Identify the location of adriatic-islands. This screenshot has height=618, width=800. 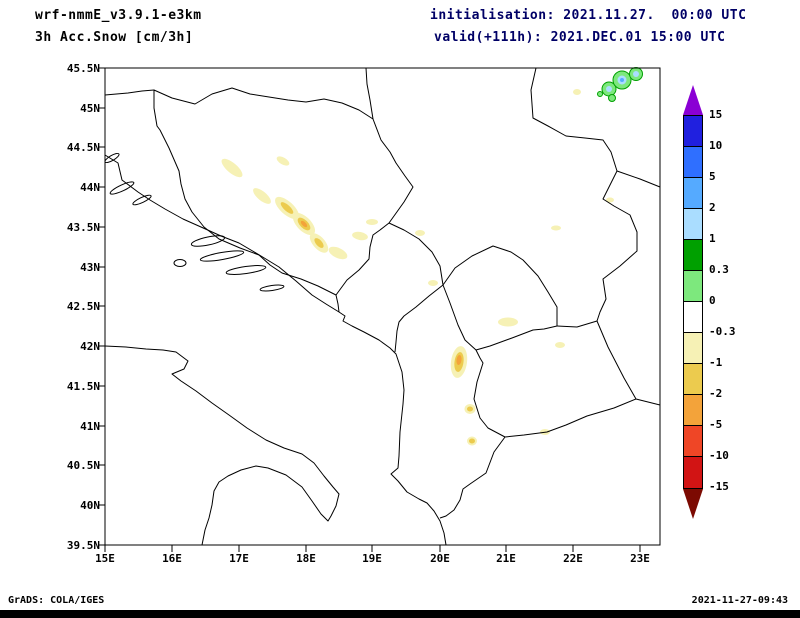
(194, 222).